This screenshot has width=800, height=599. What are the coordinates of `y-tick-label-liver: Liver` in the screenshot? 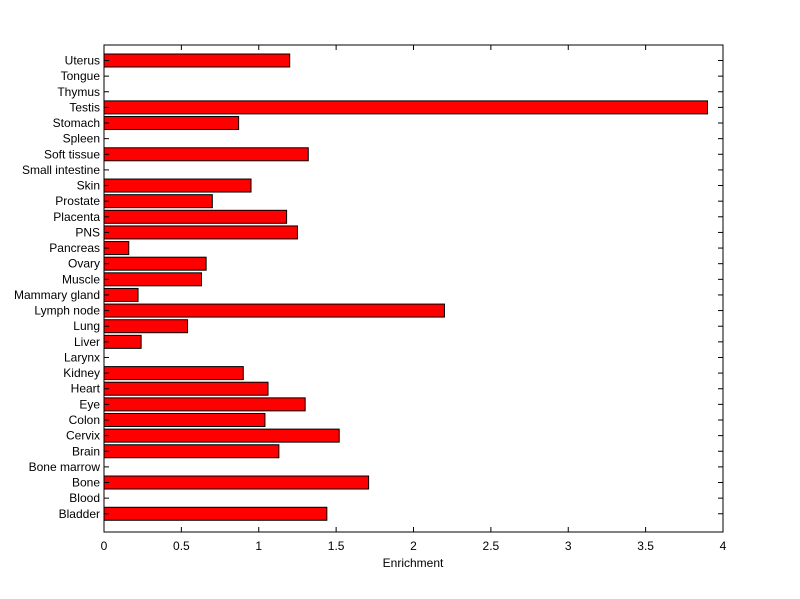 It's located at (87, 342).